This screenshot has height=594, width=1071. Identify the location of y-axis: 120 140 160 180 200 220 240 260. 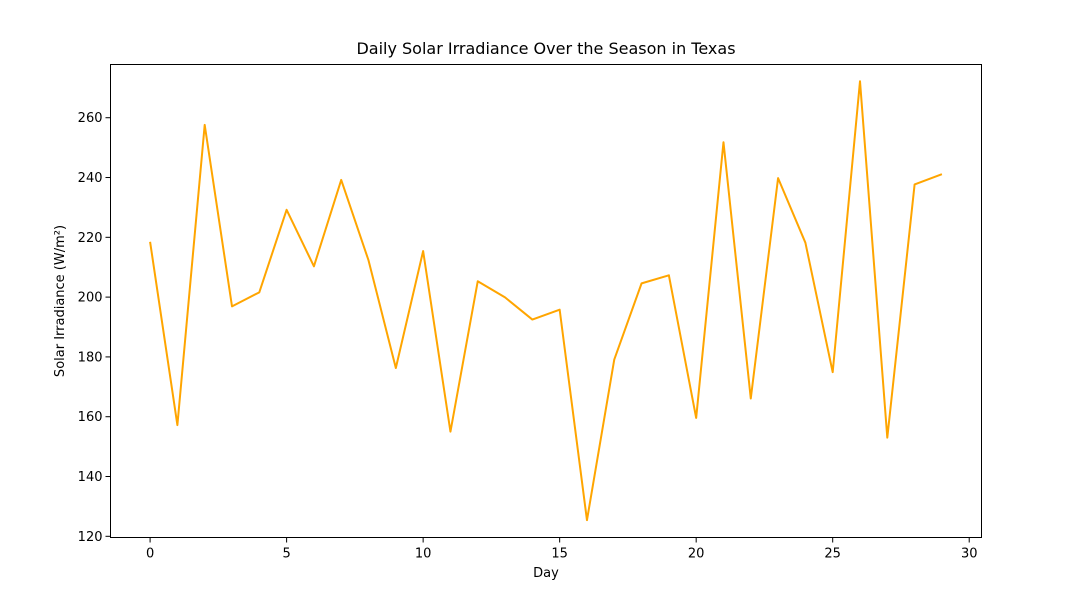
(94, 328).